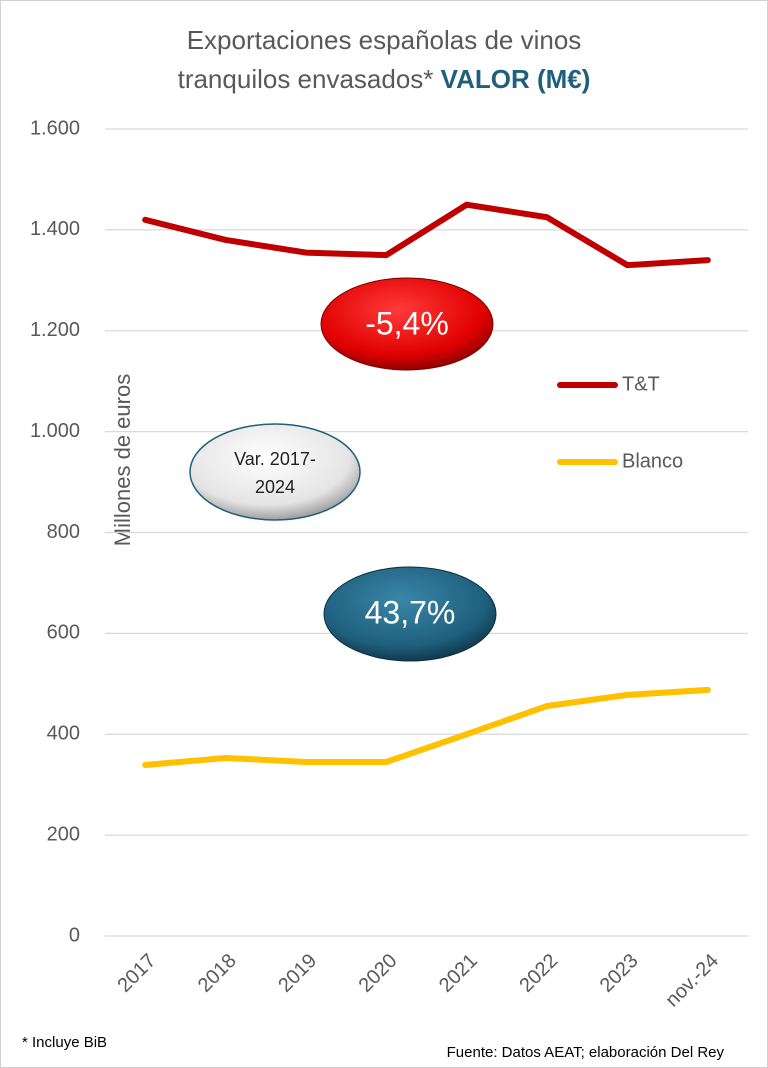 This screenshot has height=1068, width=768. I want to click on legend-label: T&T, so click(641, 384).